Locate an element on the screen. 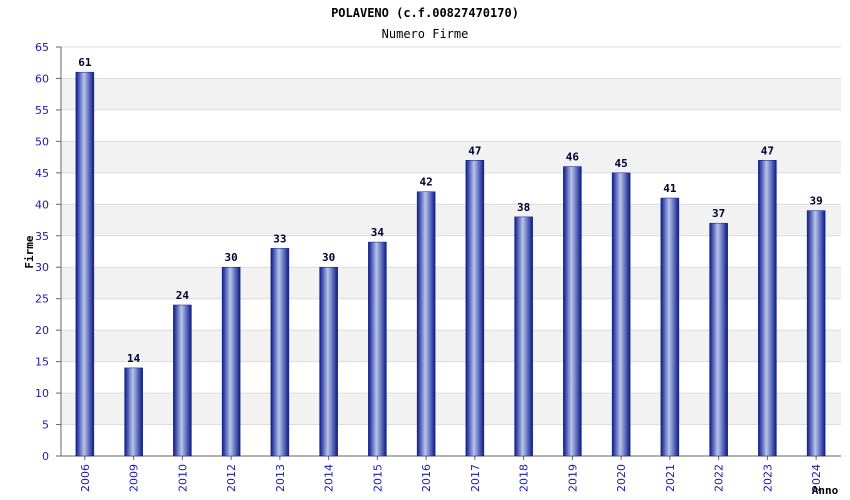  x-tick-label: 2010 is located at coordinates (182, 478).